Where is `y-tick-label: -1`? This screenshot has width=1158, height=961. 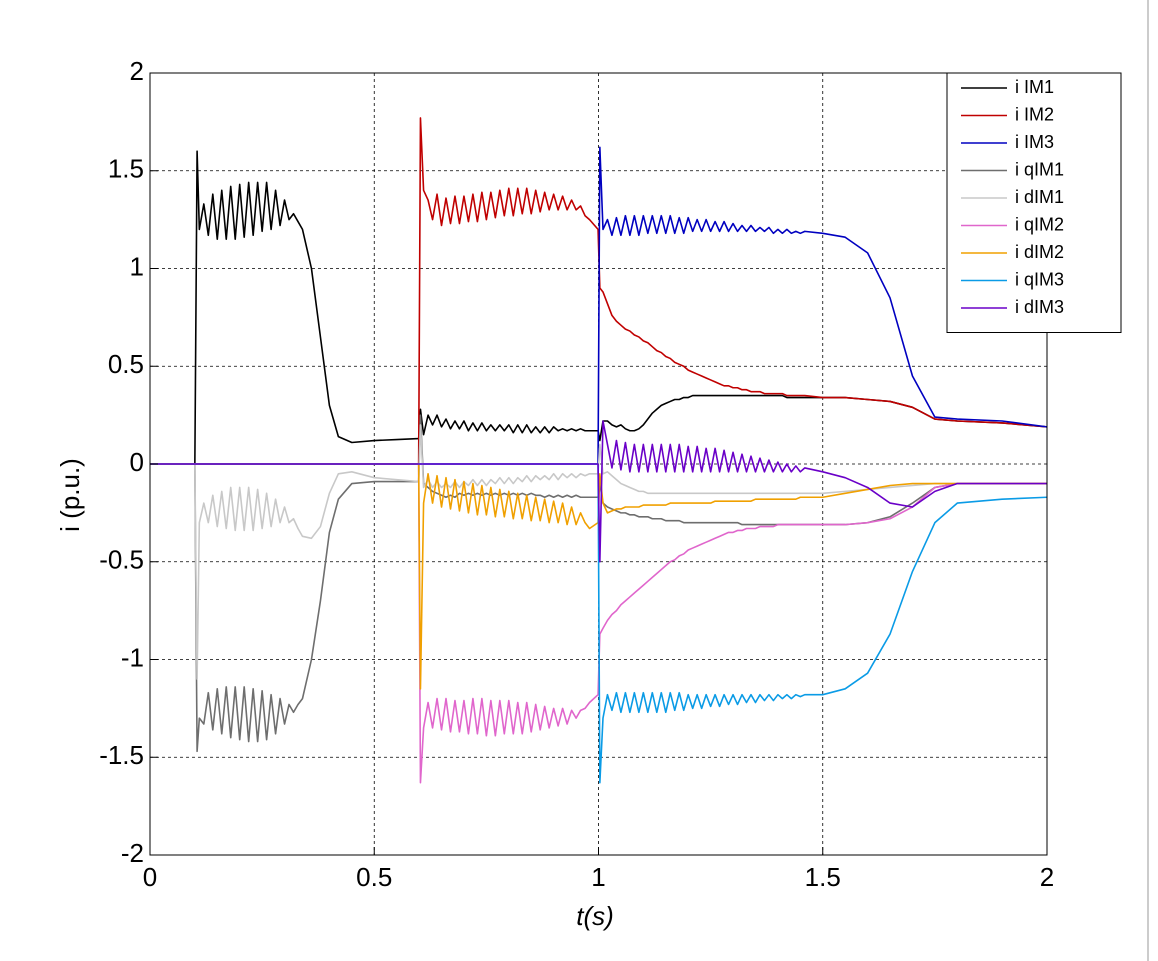 y-tick-label: -1 is located at coordinates (132, 657).